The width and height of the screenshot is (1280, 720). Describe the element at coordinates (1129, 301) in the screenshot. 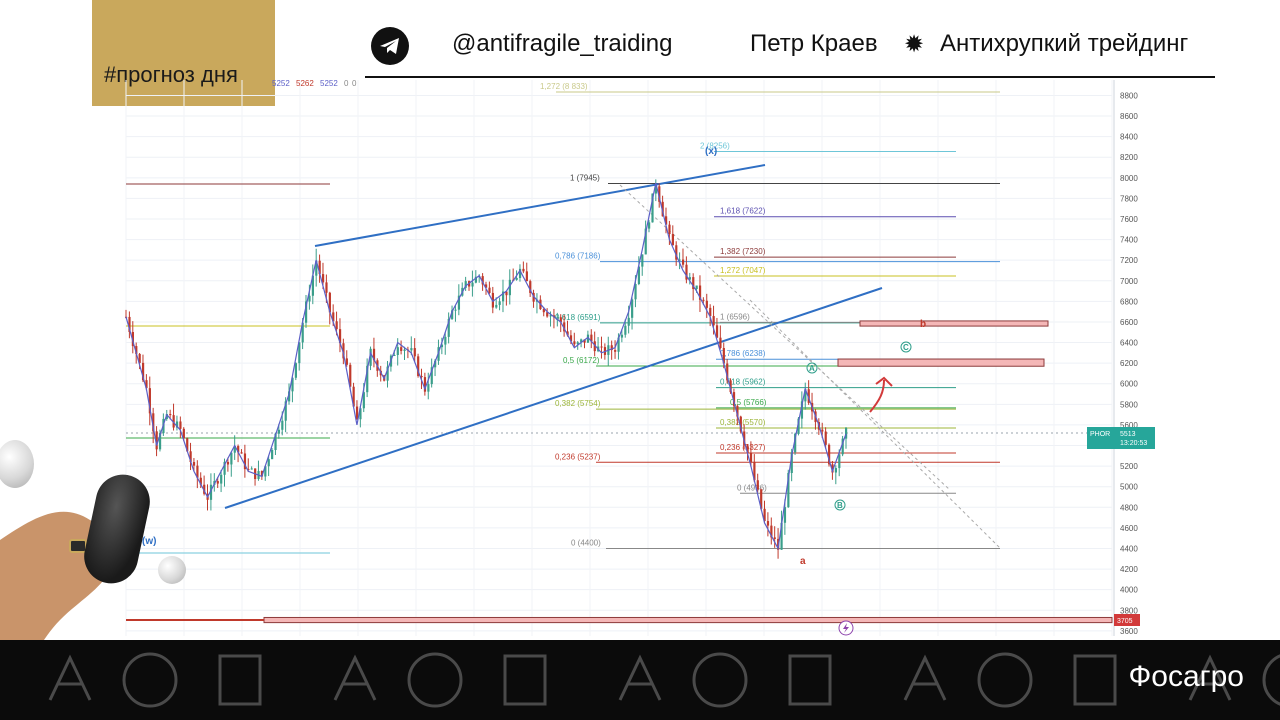

I see `y-tick-label: 6800` at that location.